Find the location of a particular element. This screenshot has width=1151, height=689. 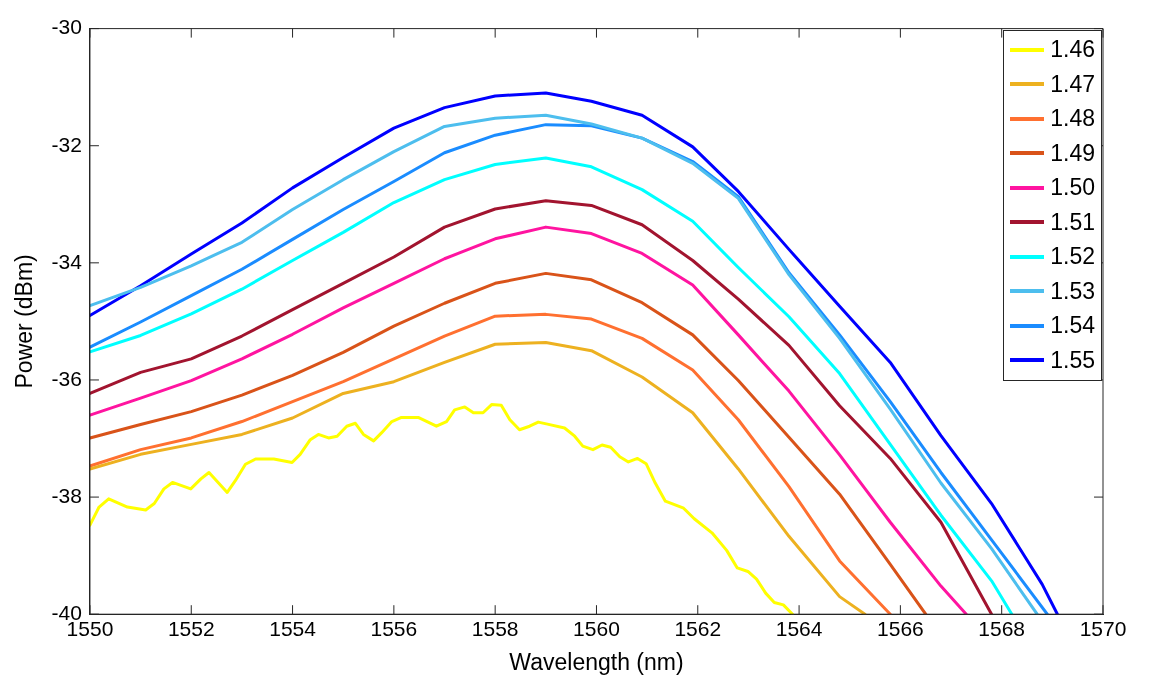

x-tick-label: 1562 is located at coordinates (698, 628).